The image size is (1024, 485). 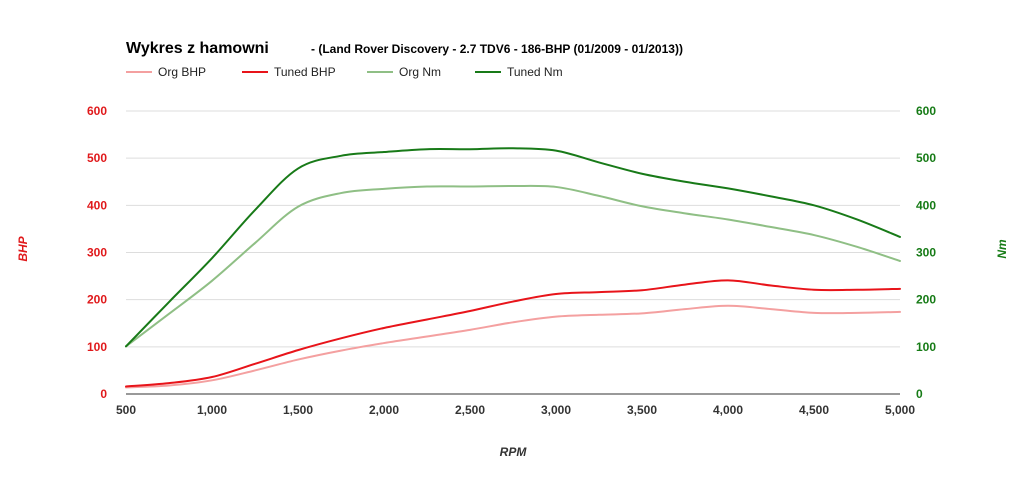 What do you see at coordinates (305, 72) in the screenshot?
I see `legend-label: Tuned BHP` at bounding box center [305, 72].